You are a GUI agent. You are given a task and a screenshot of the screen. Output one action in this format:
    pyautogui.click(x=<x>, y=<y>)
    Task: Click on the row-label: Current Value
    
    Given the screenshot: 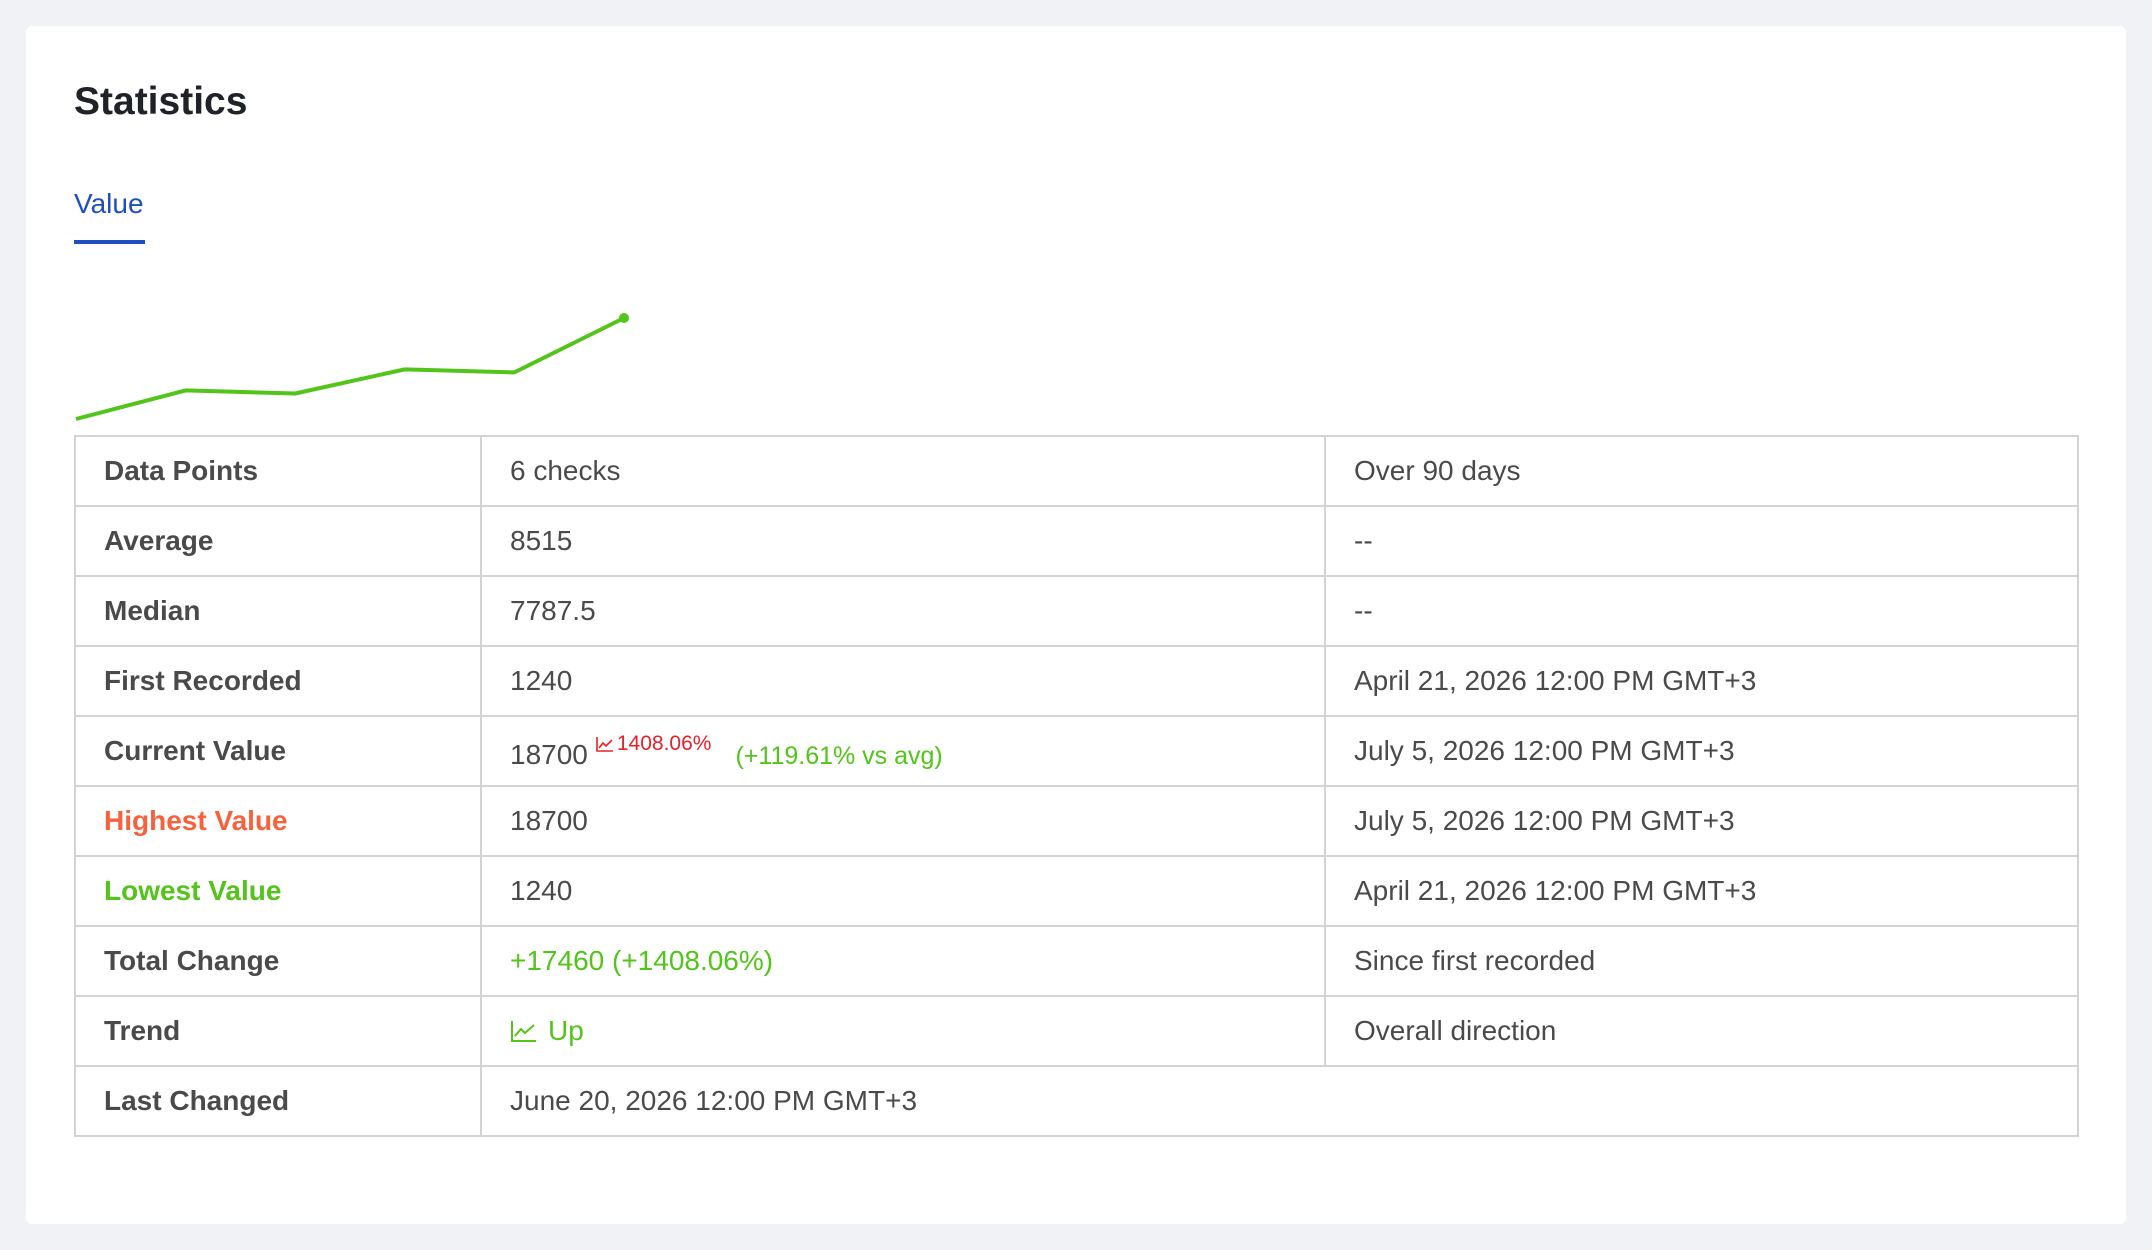 What is the action you would take?
    pyautogui.click(x=278, y=751)
    